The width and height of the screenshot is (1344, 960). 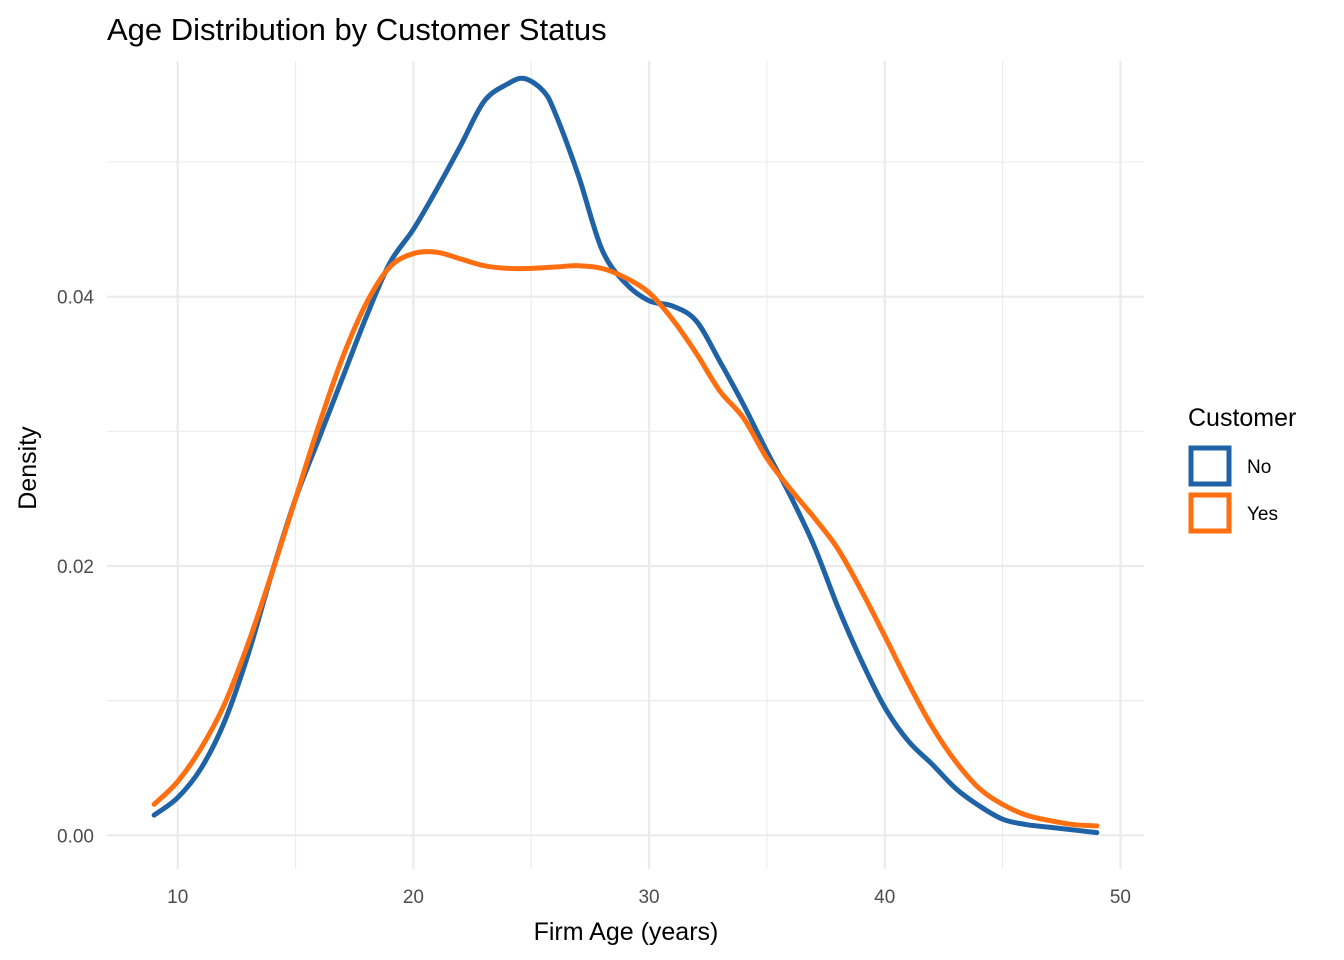 I want to click on legend-items: No Yes, so click(x=1233, y=489).